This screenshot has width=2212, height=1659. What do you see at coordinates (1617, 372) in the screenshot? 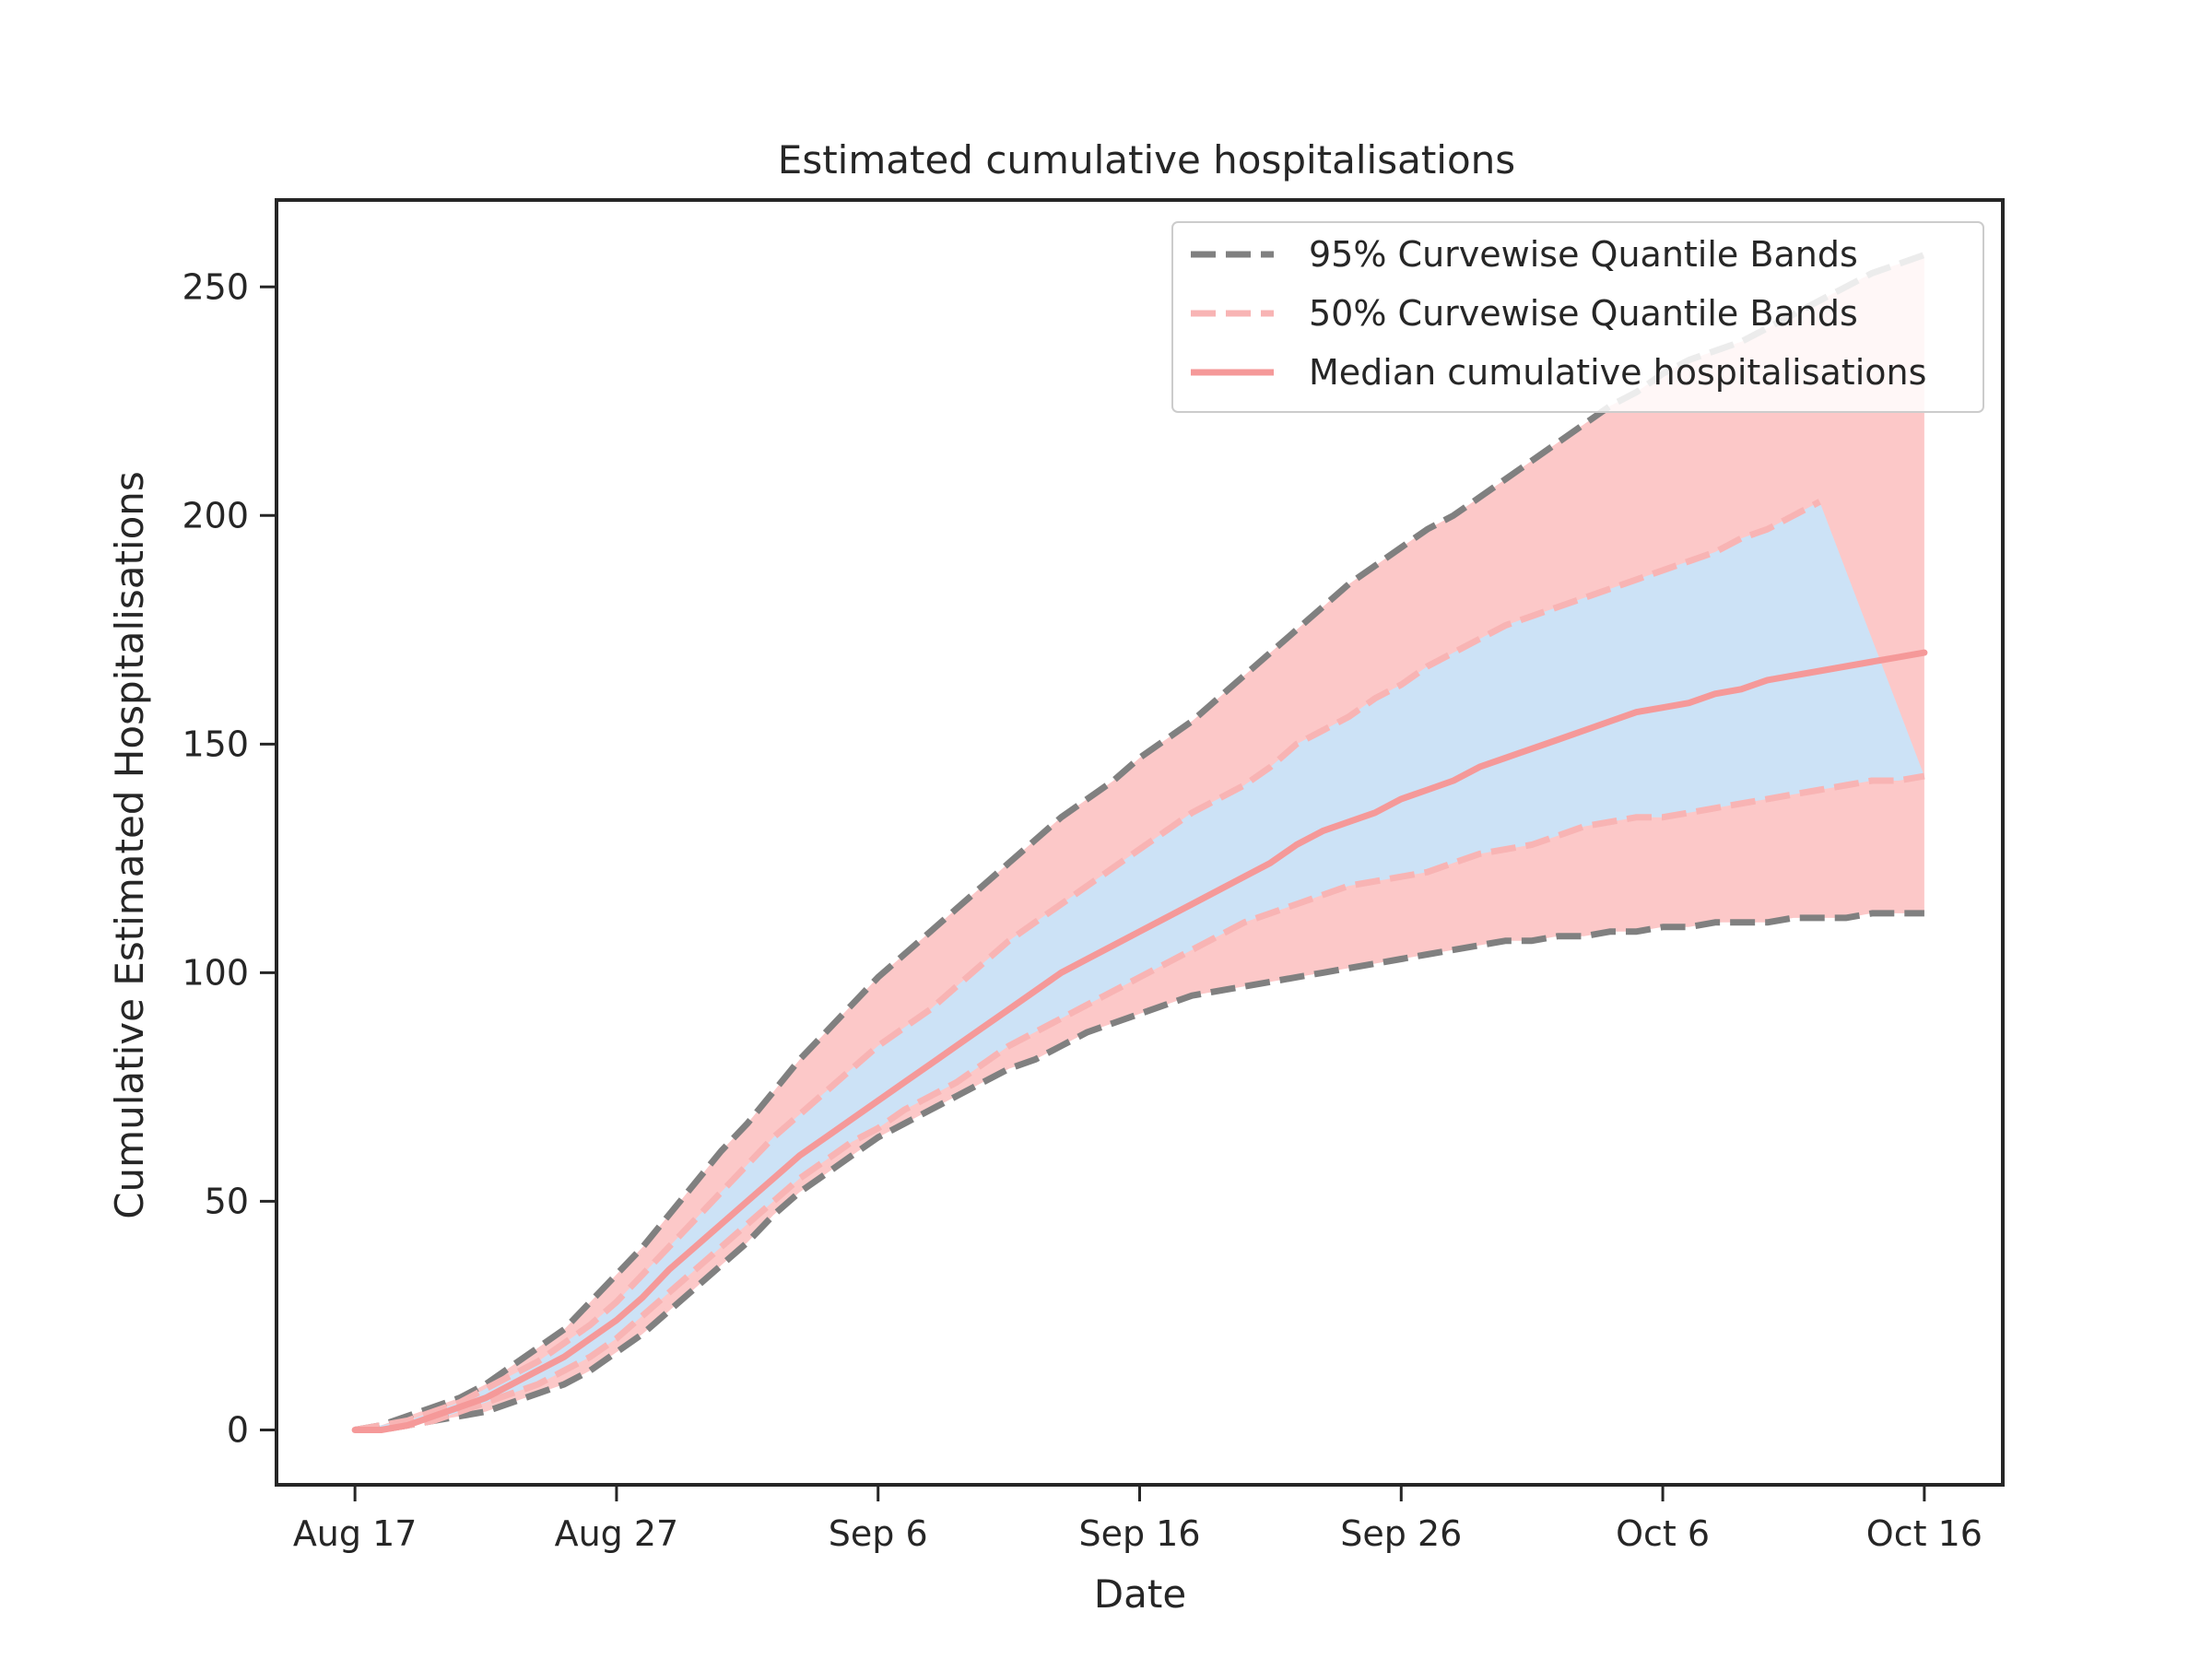
I see `legend-label-median: Median cumulative hospitalisations` at bounding box center [1617, 372].